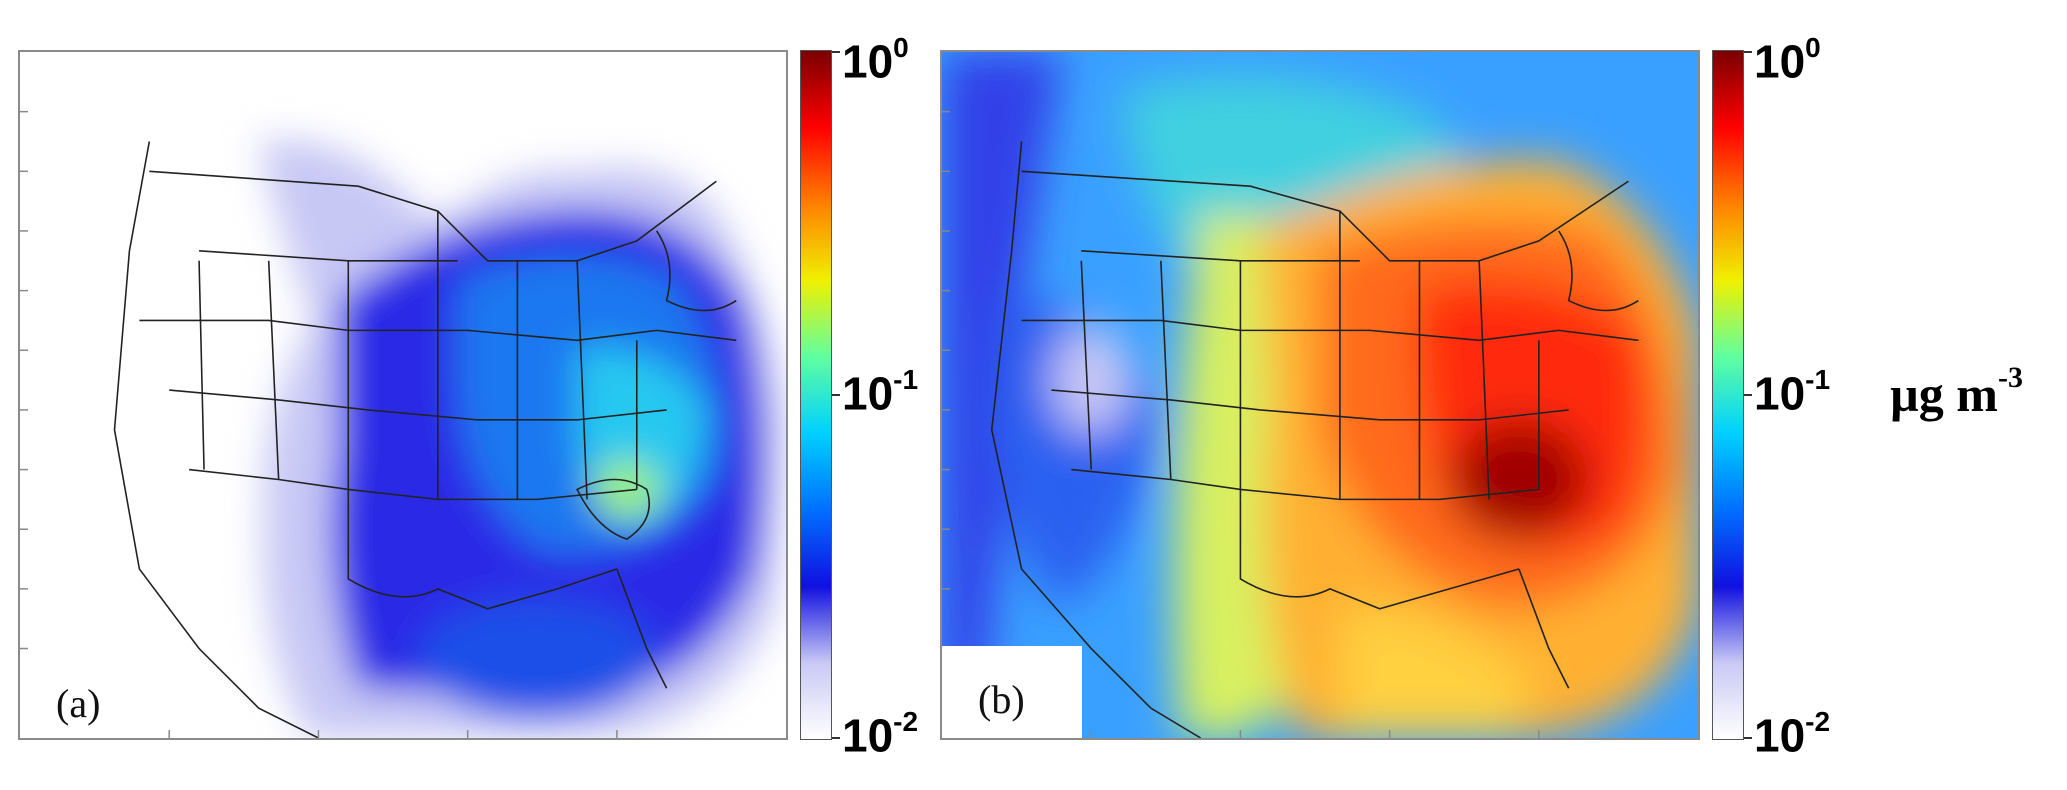 The height and width of the screenshot is (790, 2067). I want to click on panel-label-b: (b), so click(1001, 699).